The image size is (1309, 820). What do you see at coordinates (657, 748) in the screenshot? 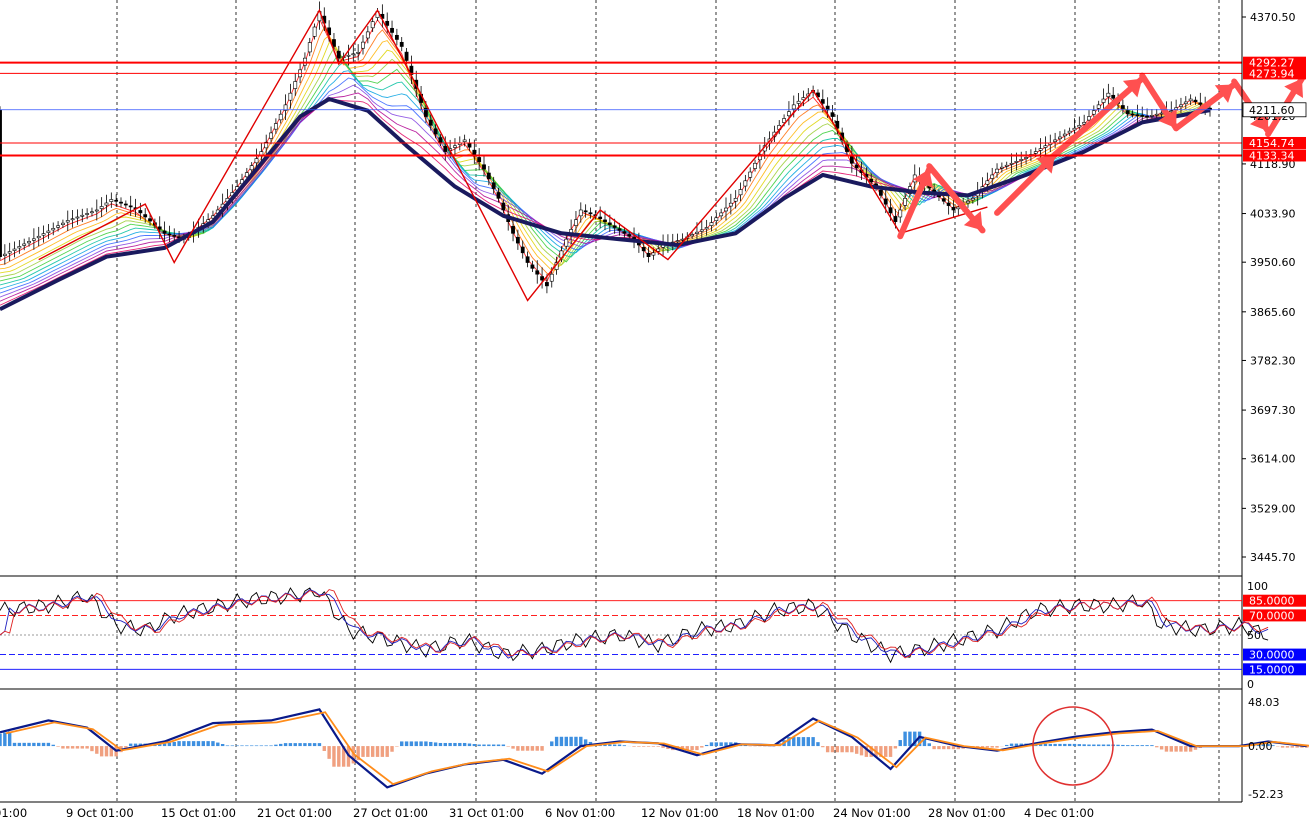
I see `macd-signal-line` at bounding box center [657, 748].